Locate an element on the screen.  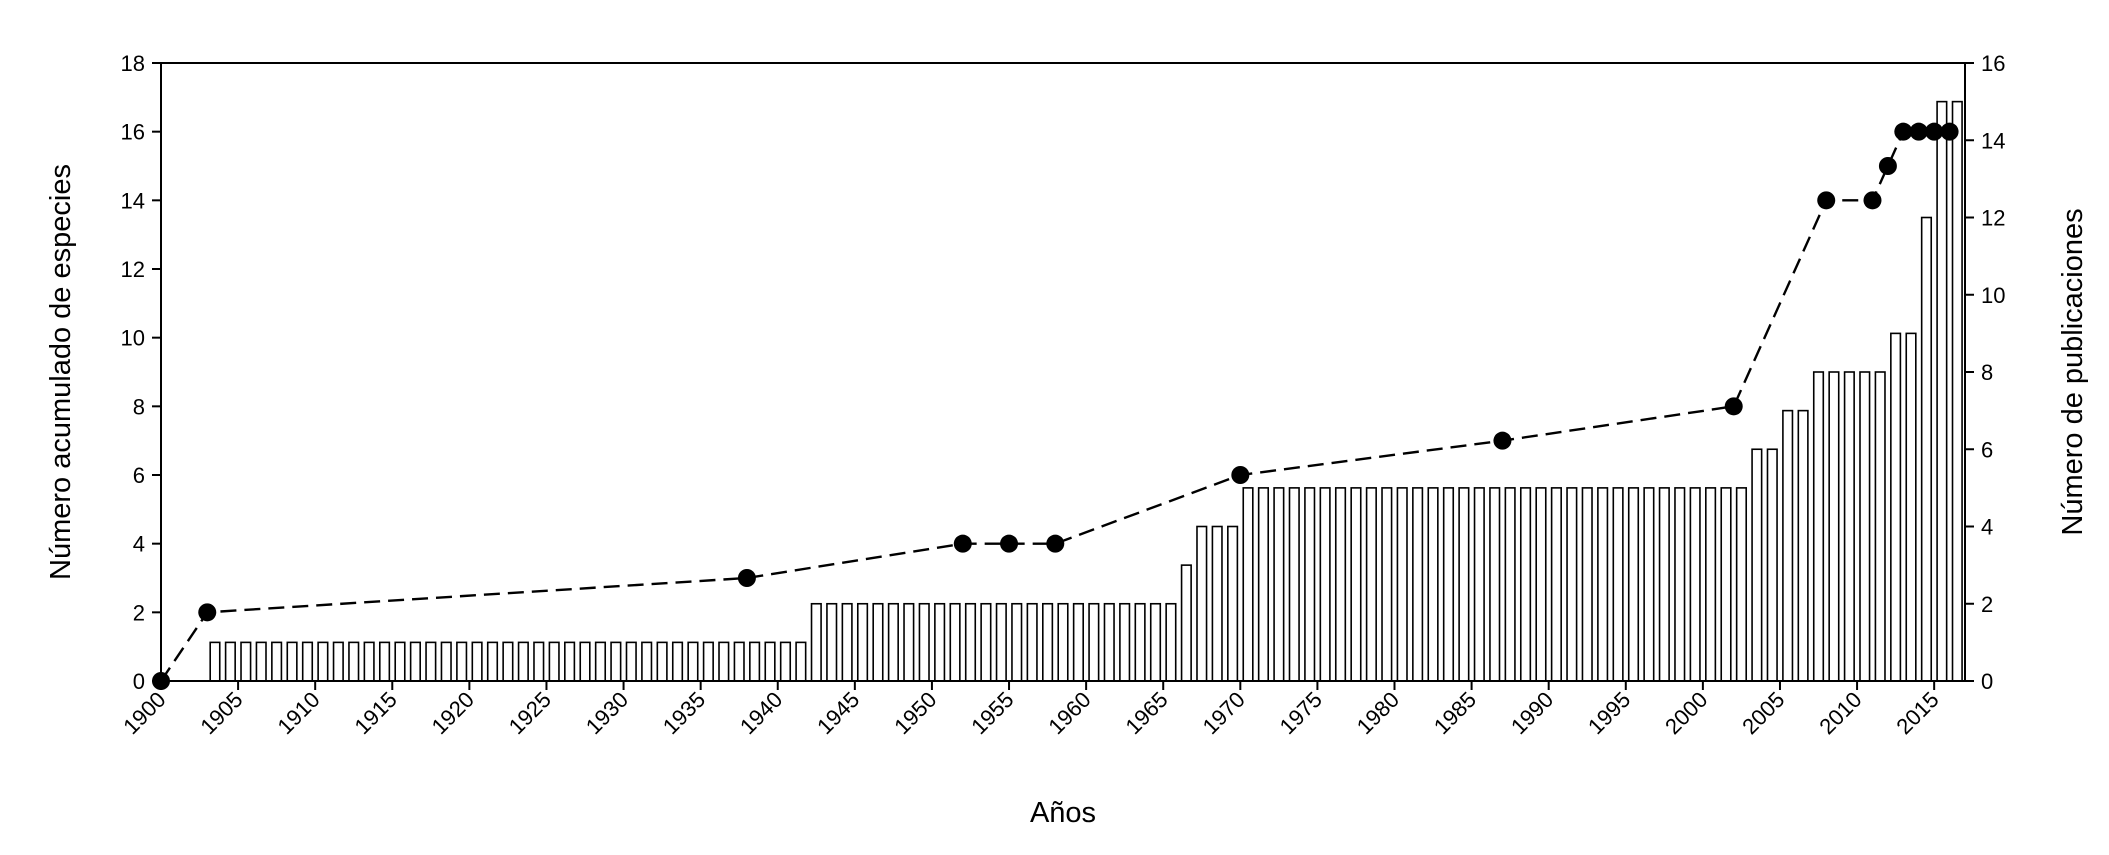
point-2012 is located at coordinates (1887, 166).